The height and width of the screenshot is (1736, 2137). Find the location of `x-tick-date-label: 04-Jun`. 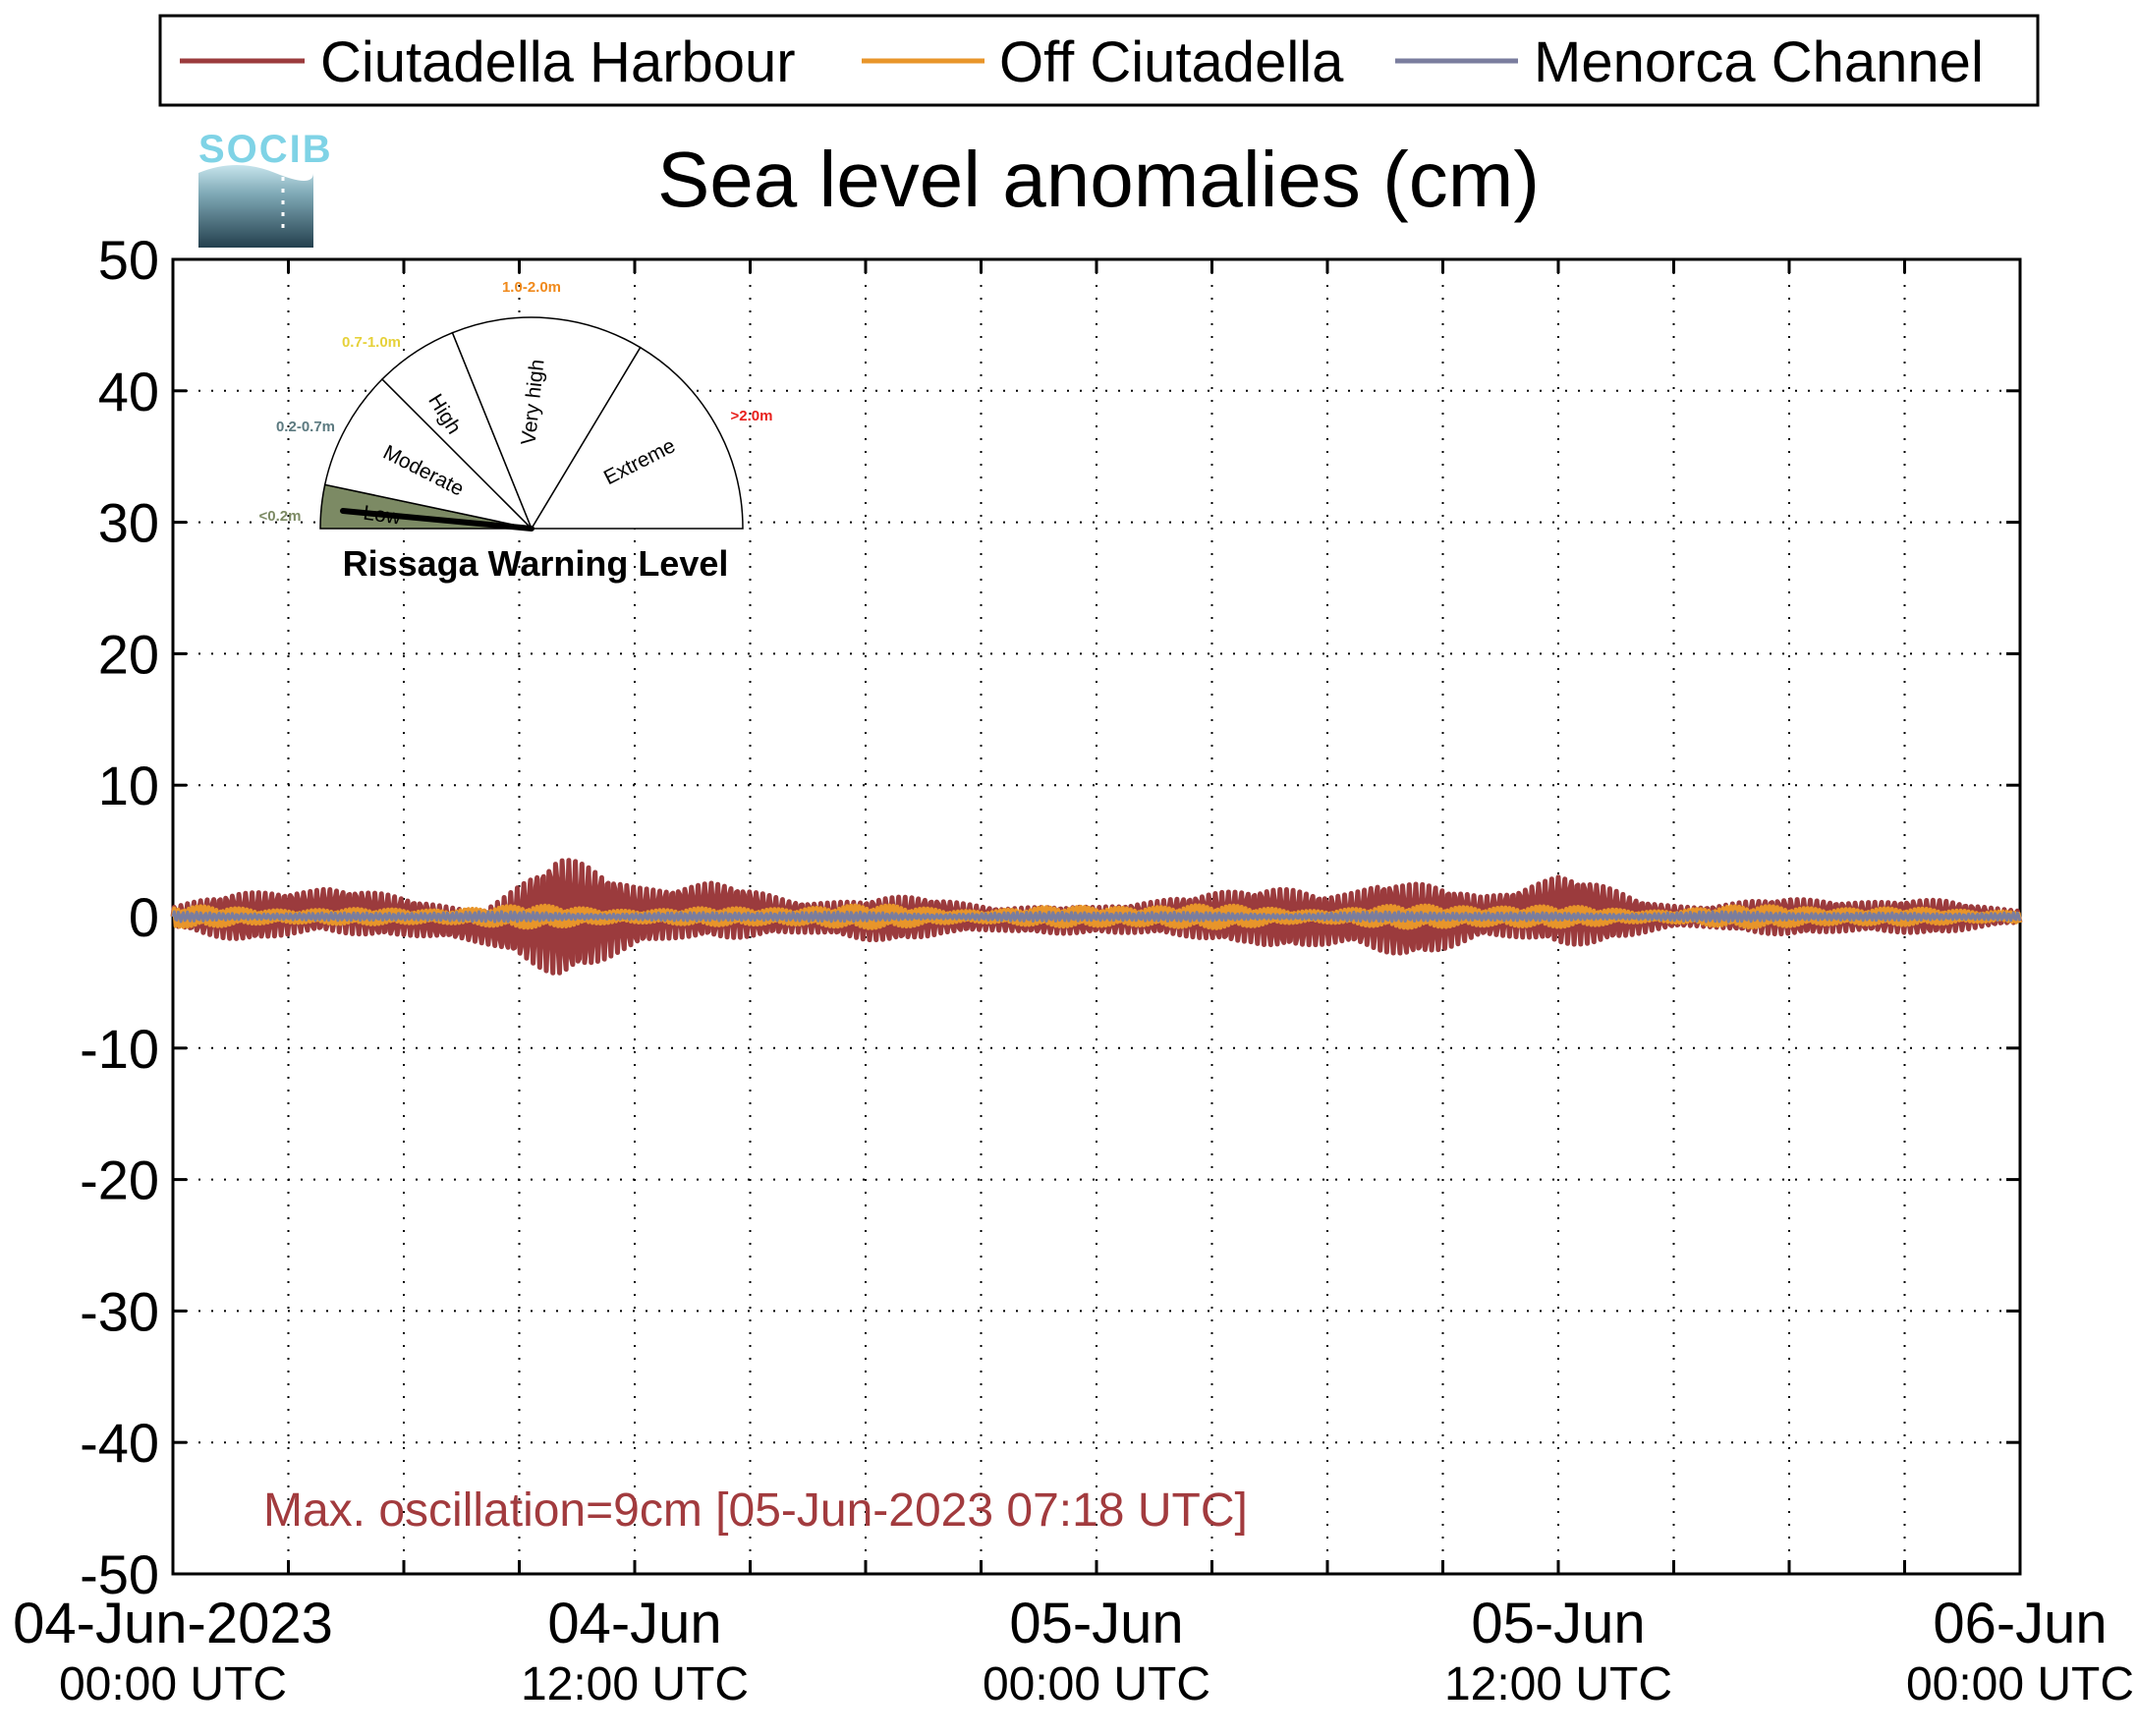

x-tick-date-label: 04-Jun is located at coordinates (634, 1623).